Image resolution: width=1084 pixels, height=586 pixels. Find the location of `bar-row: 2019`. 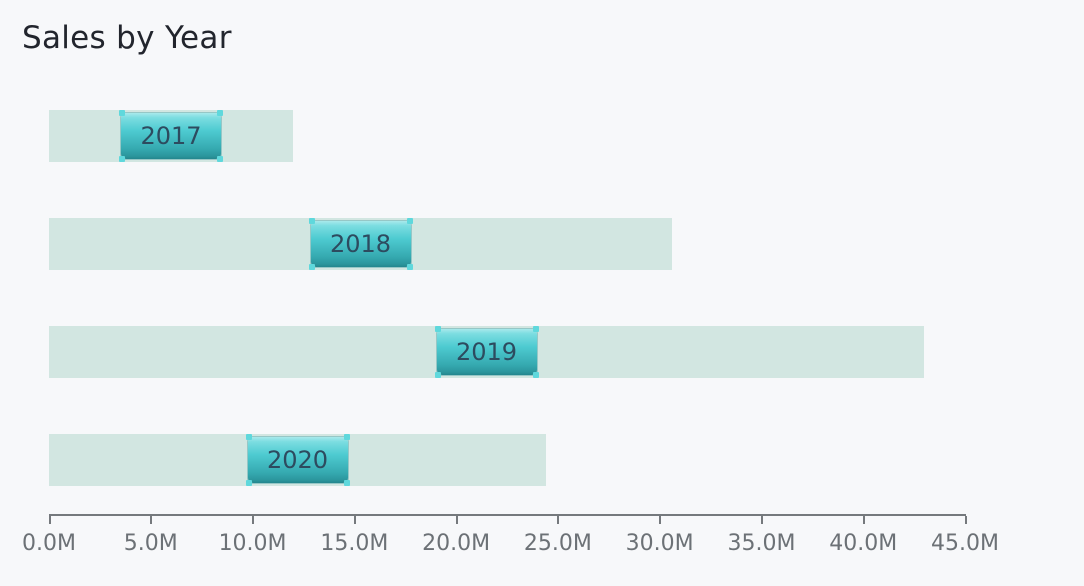

bar-row: 2019 is located at coordinates (486, 352).